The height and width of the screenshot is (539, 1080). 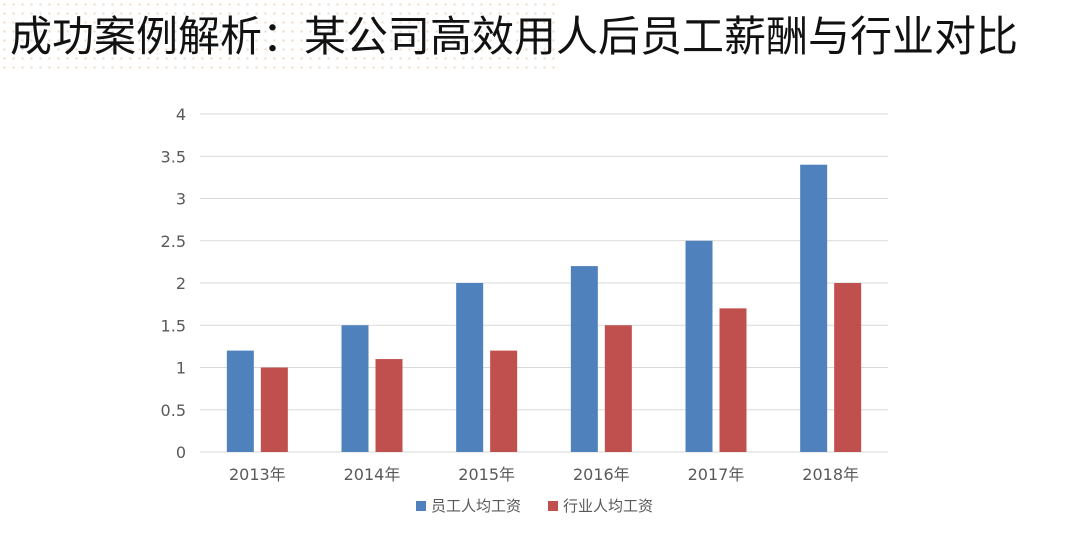 What do you see at coordinates (181, 452) in the screenshot?
I see `y-tick-label: 0` at bounding box center [181, 452].